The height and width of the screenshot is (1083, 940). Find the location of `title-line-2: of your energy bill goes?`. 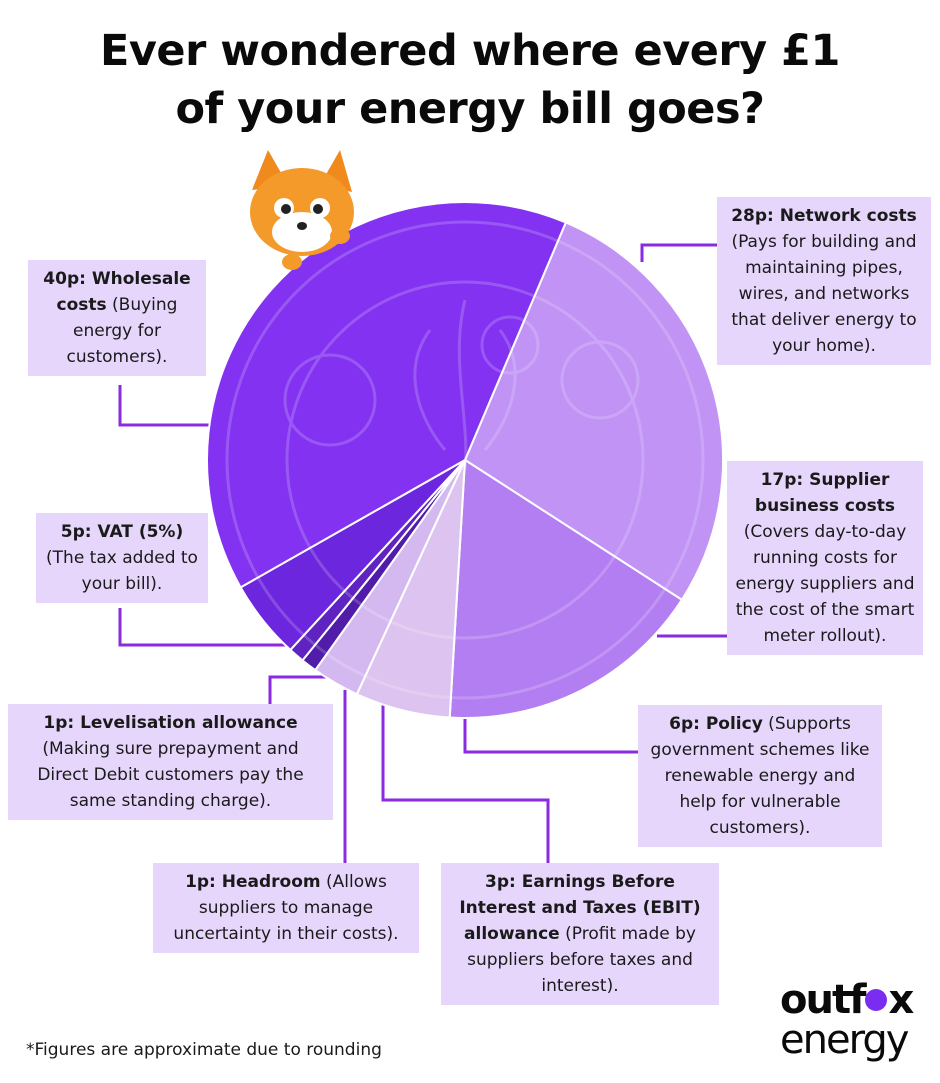

title-line-2: of your energy bill goes? is located at coordinates (470, 109).